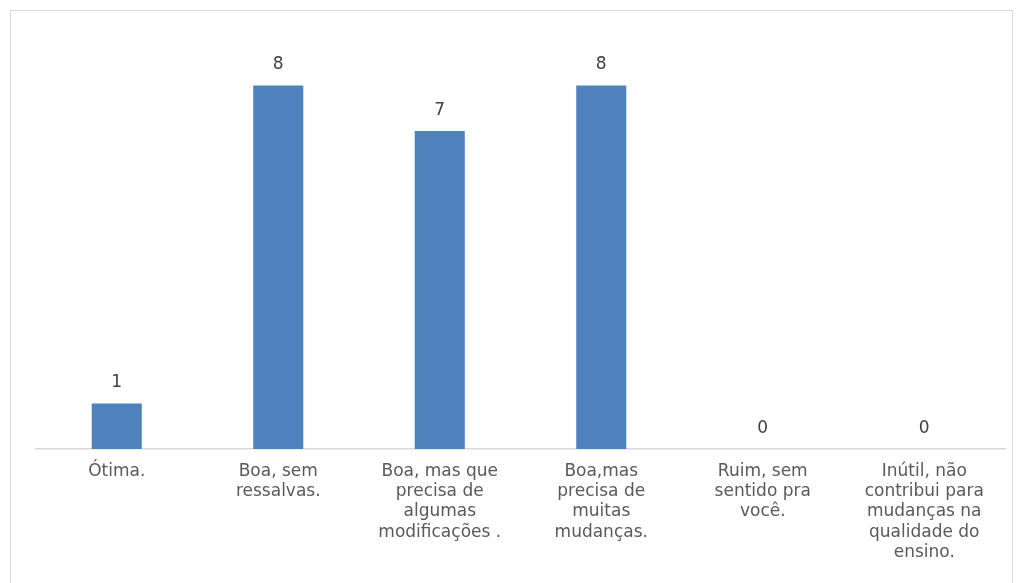  Describe the element at coordinates (601, 500) in the screenshot. I see `x-tick-label: Boa,mas precisa de muitas mudanças.` at that location.